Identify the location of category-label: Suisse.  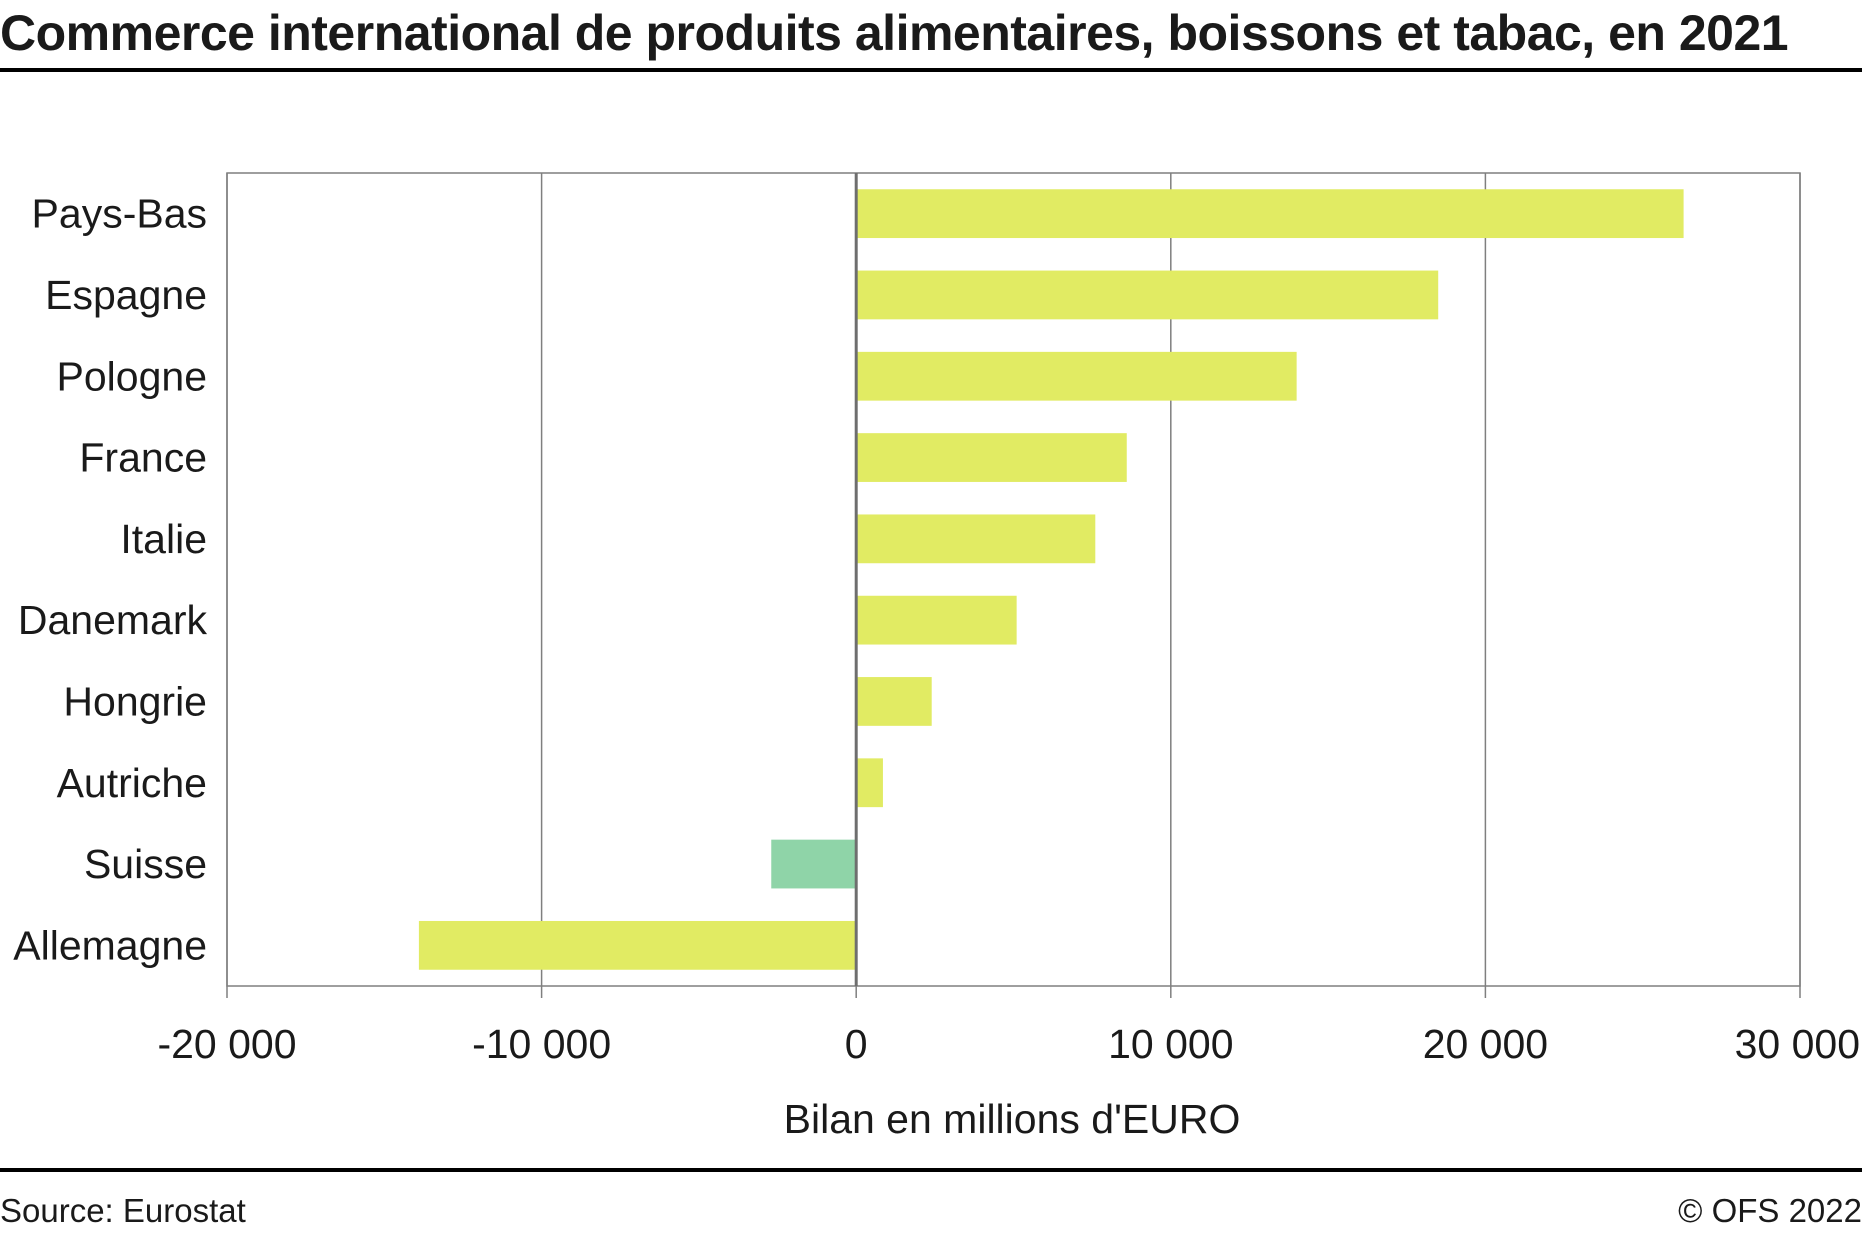
(145, 864).